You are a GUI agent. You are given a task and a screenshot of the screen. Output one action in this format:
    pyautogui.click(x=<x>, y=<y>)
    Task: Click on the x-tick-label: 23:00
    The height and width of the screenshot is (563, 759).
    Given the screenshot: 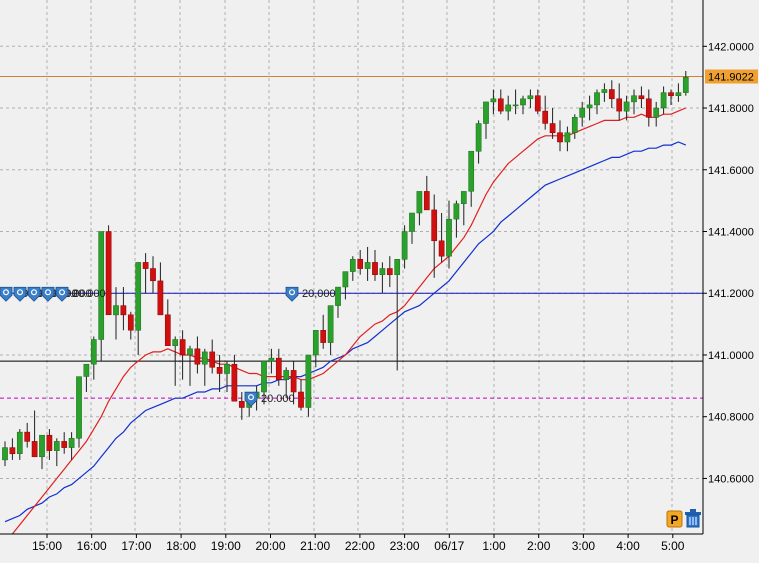 What is the action you would take?
    pyautogui.click(x=405, y=546)
    